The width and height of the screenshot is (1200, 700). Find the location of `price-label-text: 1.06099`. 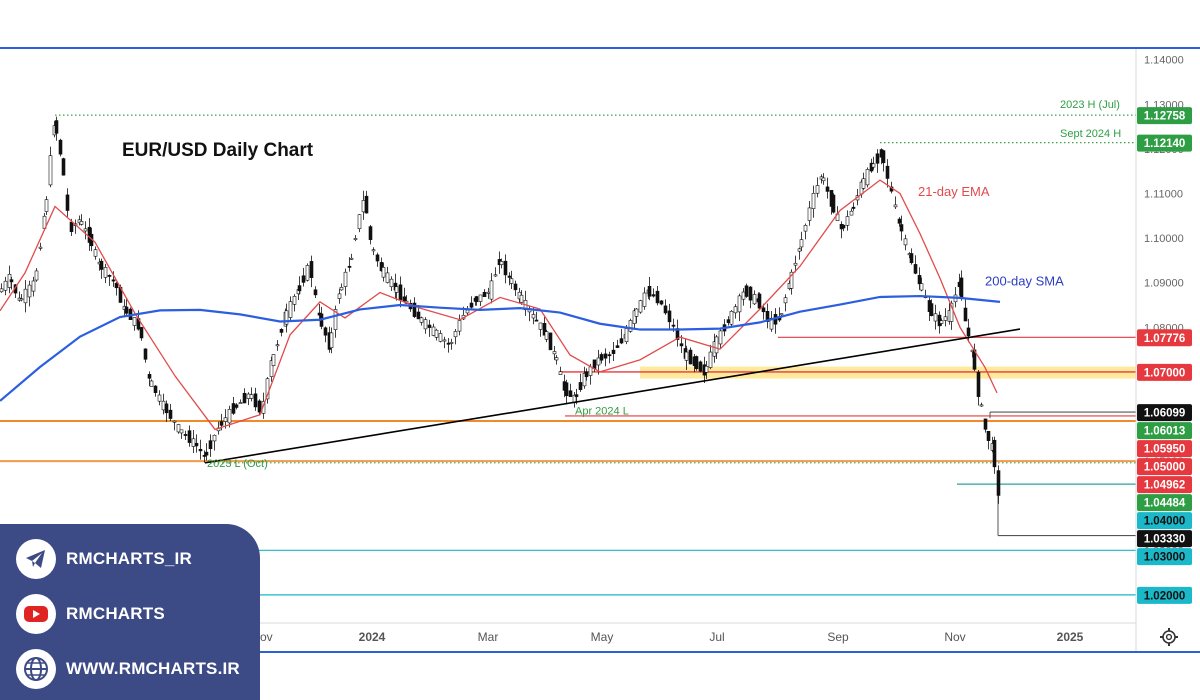

price-label-text: 1.06099 is located at coordinates (1165, 414).